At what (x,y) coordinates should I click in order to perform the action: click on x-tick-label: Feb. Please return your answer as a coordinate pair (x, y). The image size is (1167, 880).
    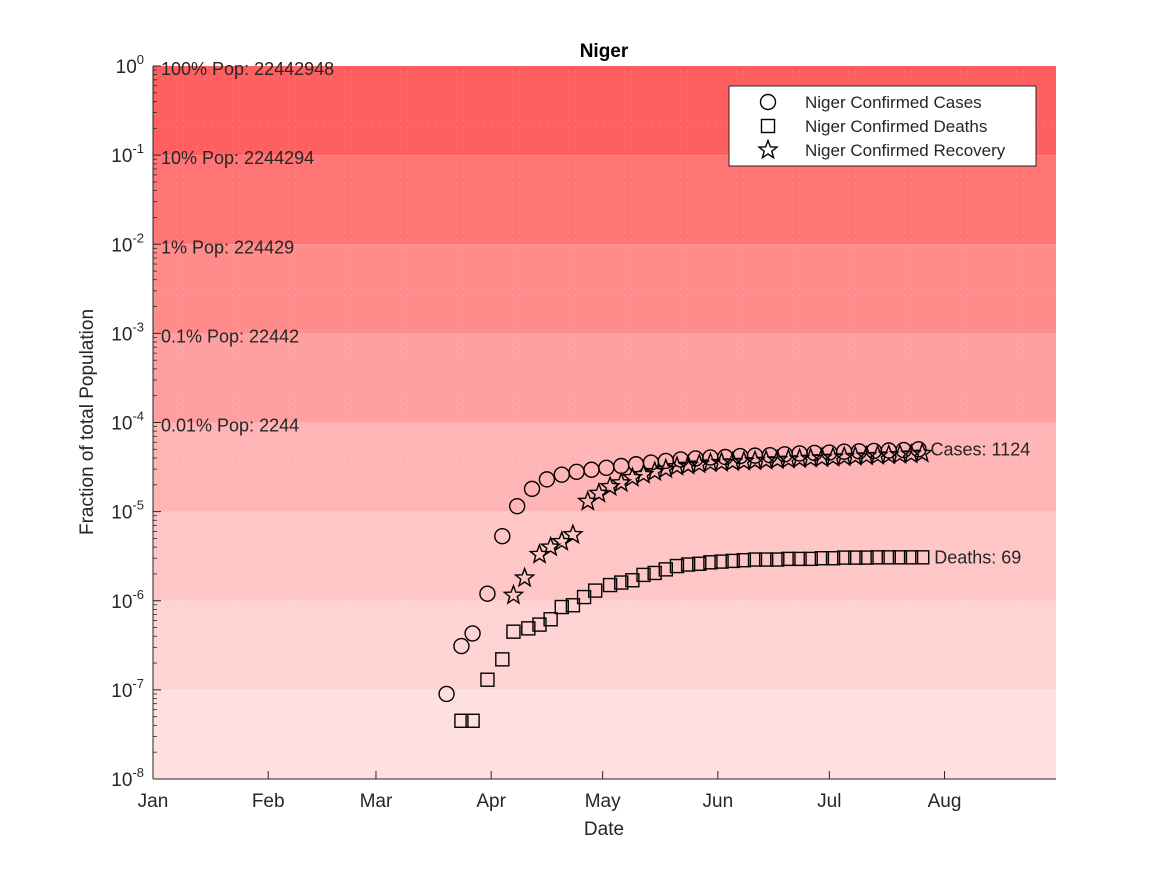
    Looking at the image, I should click on (268, 801).